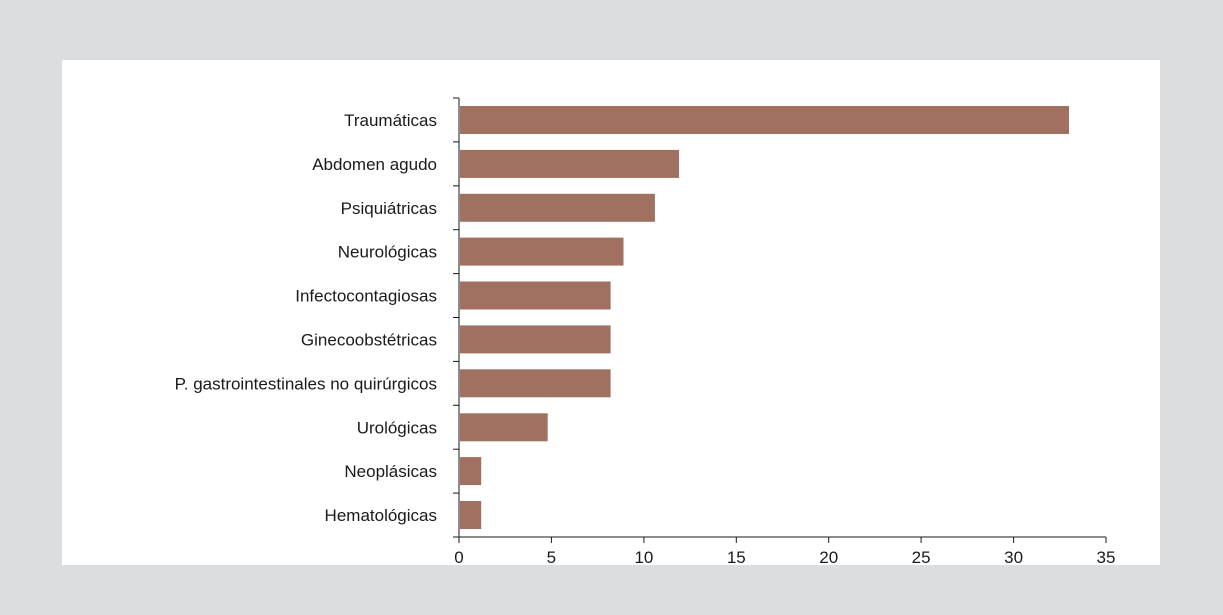 This screenshot has height=615, width=1223. What do you see at coordinates (374, 164) in the screenshot?
I see `category-label: Abdomen agudo` at bounding box center [374, 164].